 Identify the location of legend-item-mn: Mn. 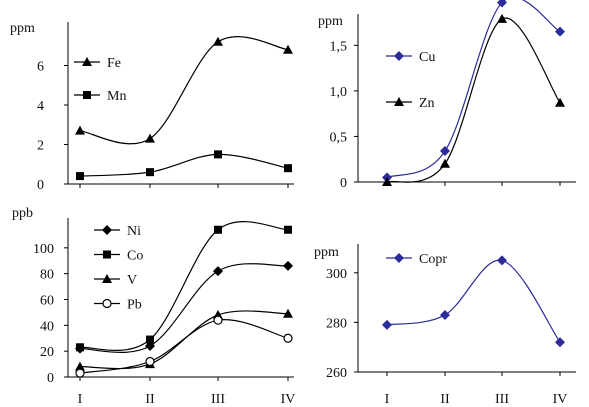
(100, 96).